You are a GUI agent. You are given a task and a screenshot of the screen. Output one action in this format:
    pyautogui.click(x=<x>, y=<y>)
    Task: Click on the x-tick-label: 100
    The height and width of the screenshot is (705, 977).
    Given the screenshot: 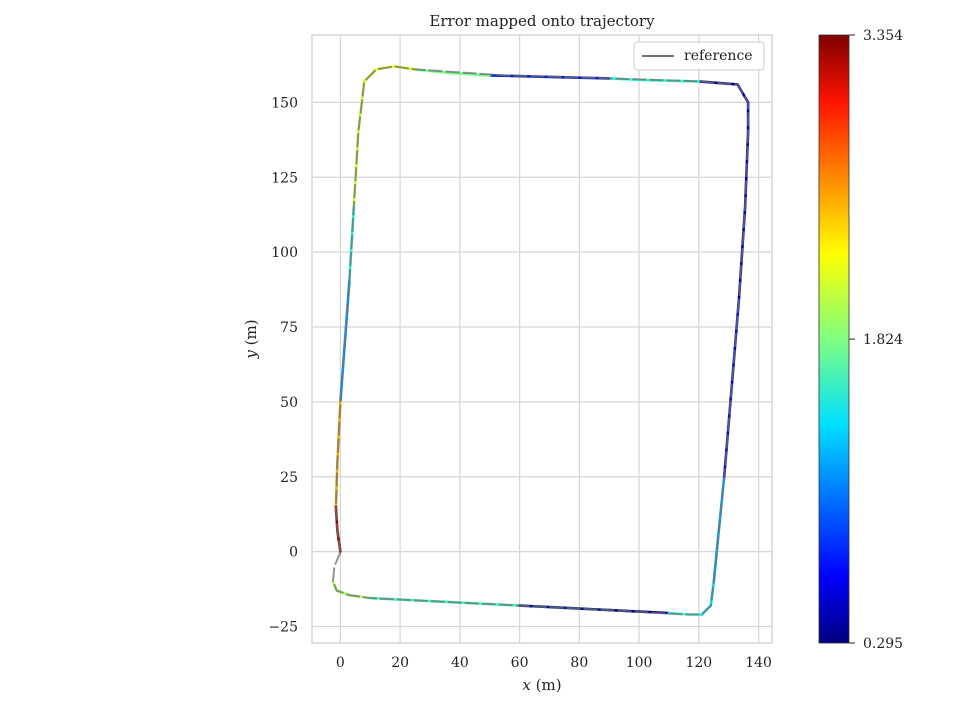 What is the action you would take?
    pyautogui.click(x=639, y=663)
    